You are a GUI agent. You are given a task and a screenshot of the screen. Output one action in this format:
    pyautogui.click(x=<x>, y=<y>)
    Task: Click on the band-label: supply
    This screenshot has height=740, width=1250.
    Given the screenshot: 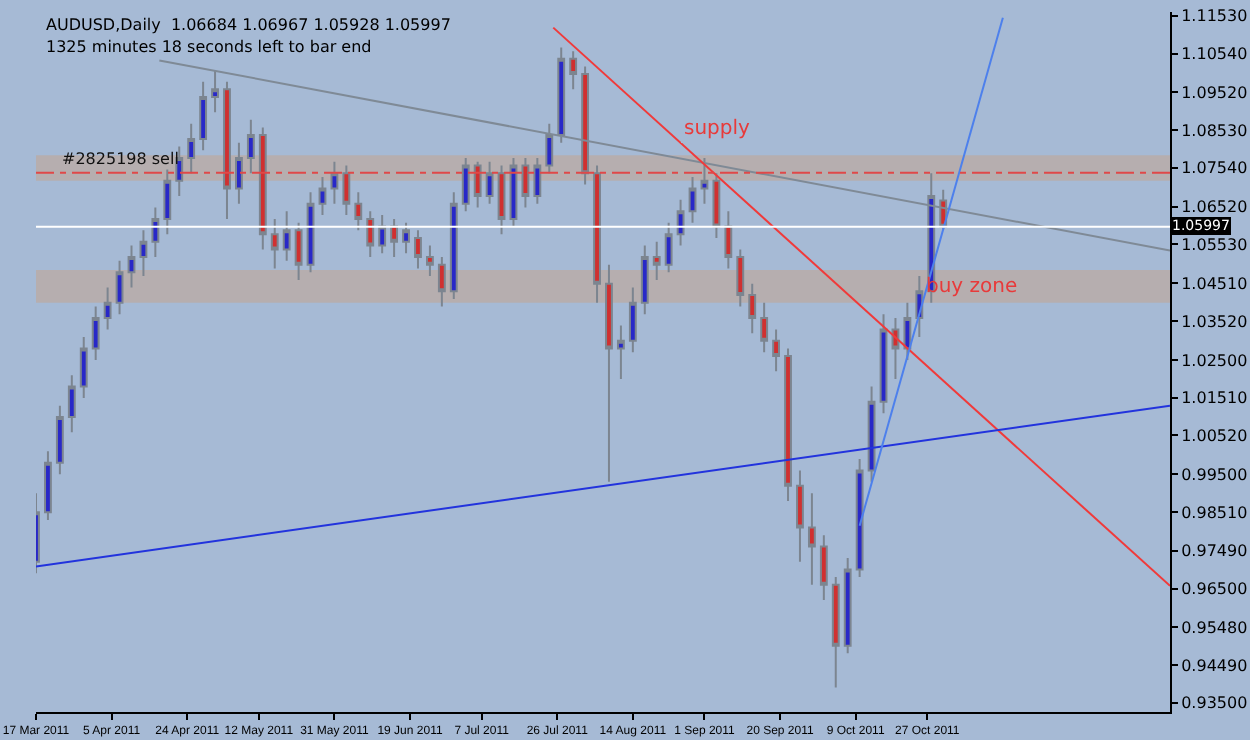 What is the action you would take?
    pyautogui.click(x=717, y=129)
    